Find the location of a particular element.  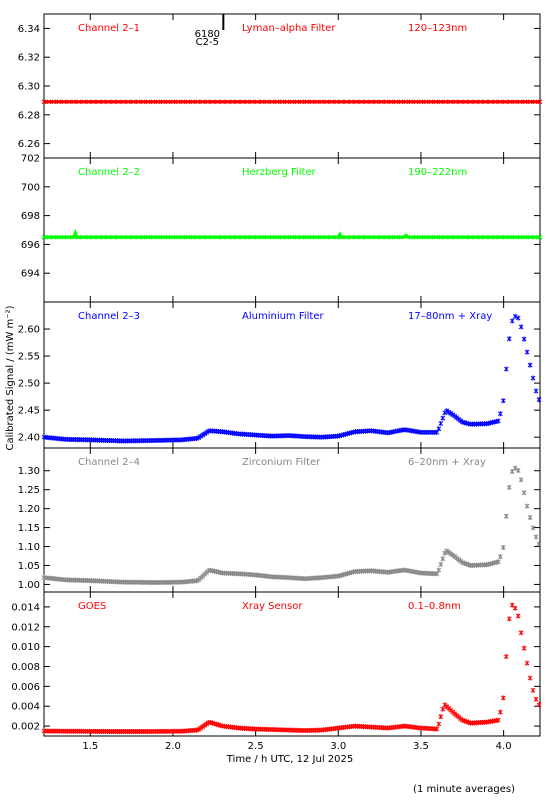

panel-band-label: 17–80nm + Xray is located at coordinates (450, 316).